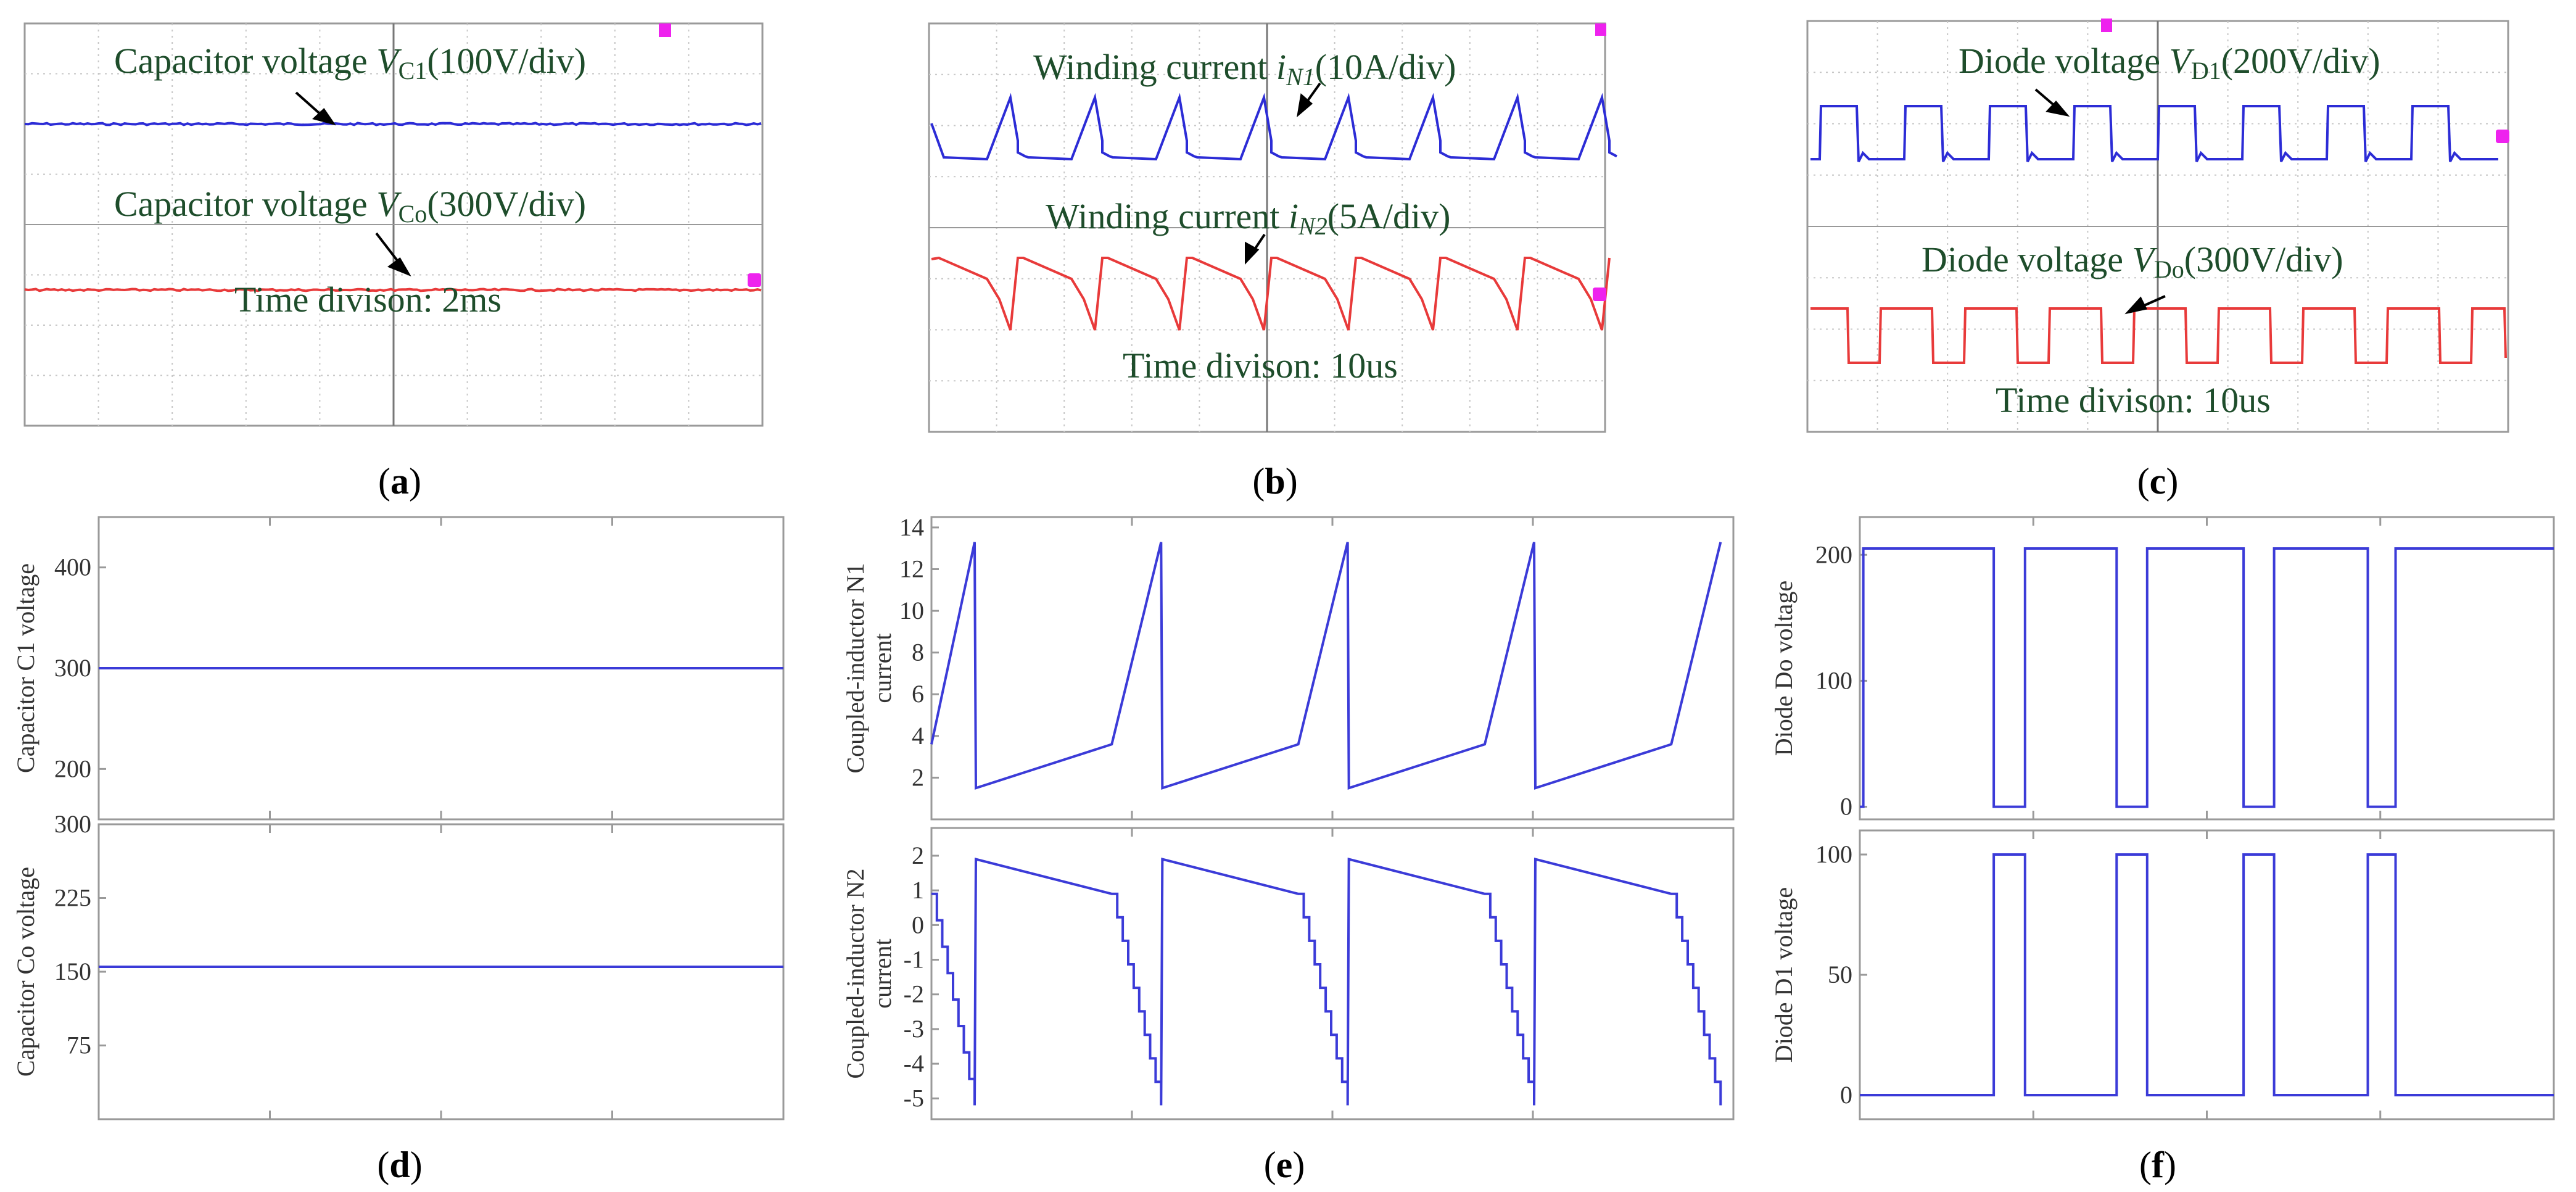 This screenshot has width=2576, height=1192. I want to click on y-axis-label: Coupled-inductor N2current, so click(868, 973).